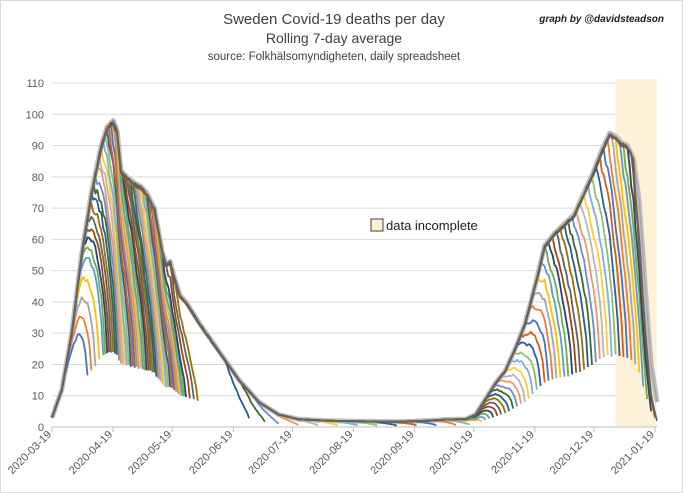 This screenshot has width=683, height=493. I want to click on y-tick-label: 60, so click(38, 240).